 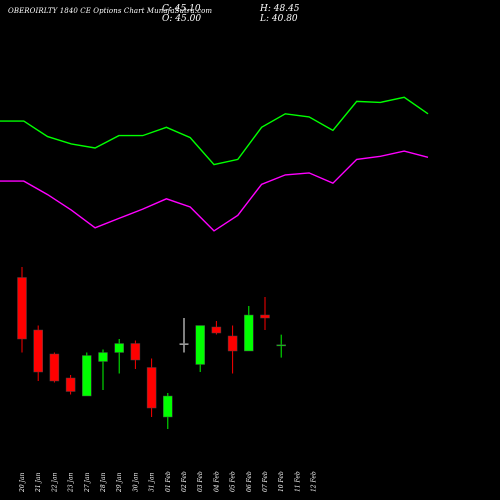 I want to click on x-tick-label: 02 Feb, so click(x=184, y=481).